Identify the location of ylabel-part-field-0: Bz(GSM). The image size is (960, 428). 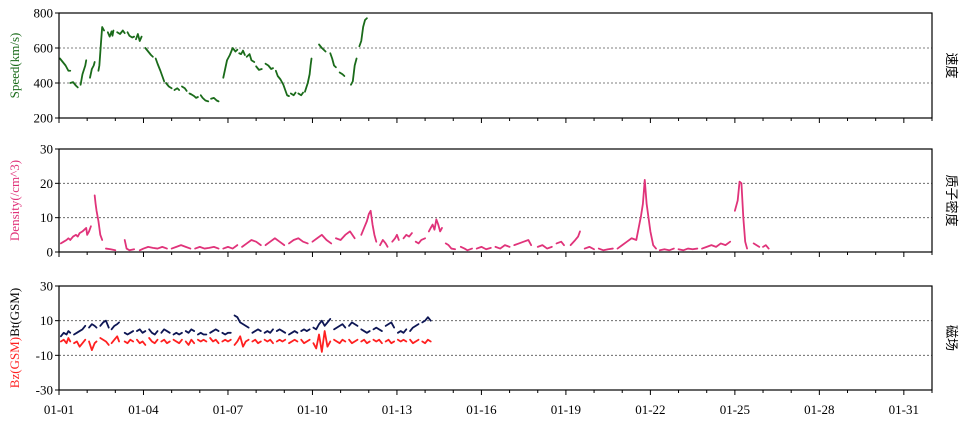
(14, 362).